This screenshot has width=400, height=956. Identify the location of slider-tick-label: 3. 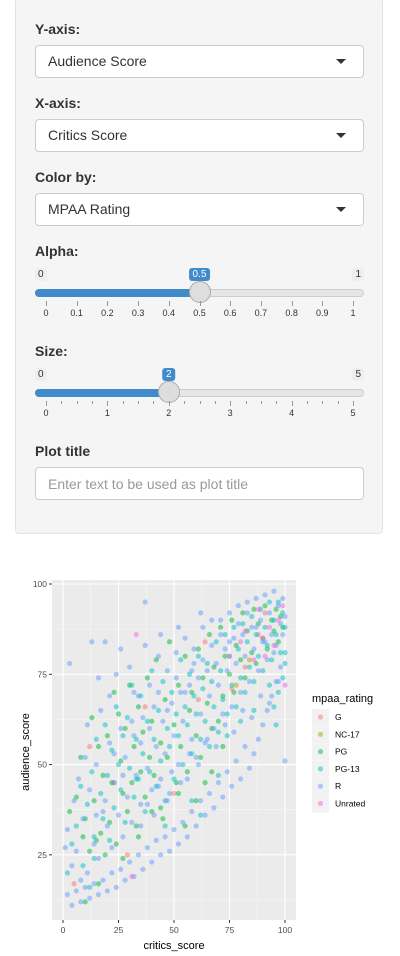
(230, 413).